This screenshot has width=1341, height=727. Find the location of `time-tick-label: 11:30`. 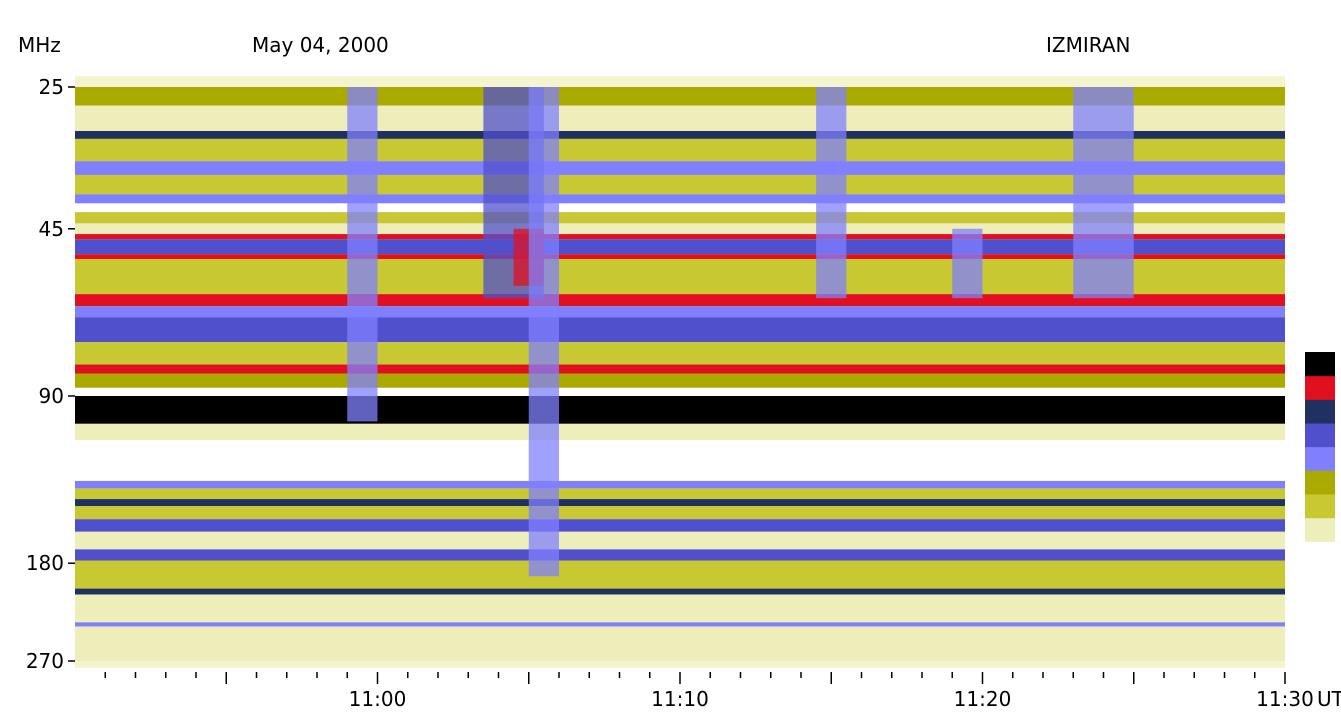

time-tick-label: 11:30 is located at coordinates (1285, 699).